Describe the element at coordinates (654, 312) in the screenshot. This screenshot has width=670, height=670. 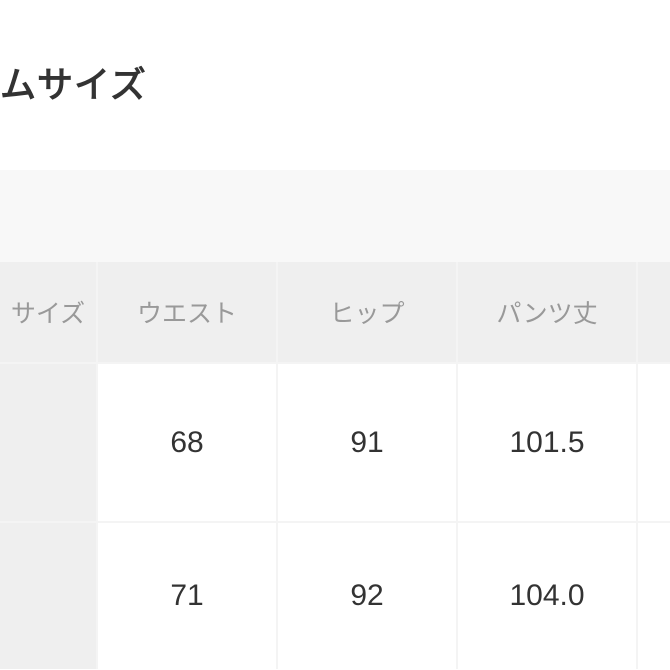
I see `header-extra` at that location.